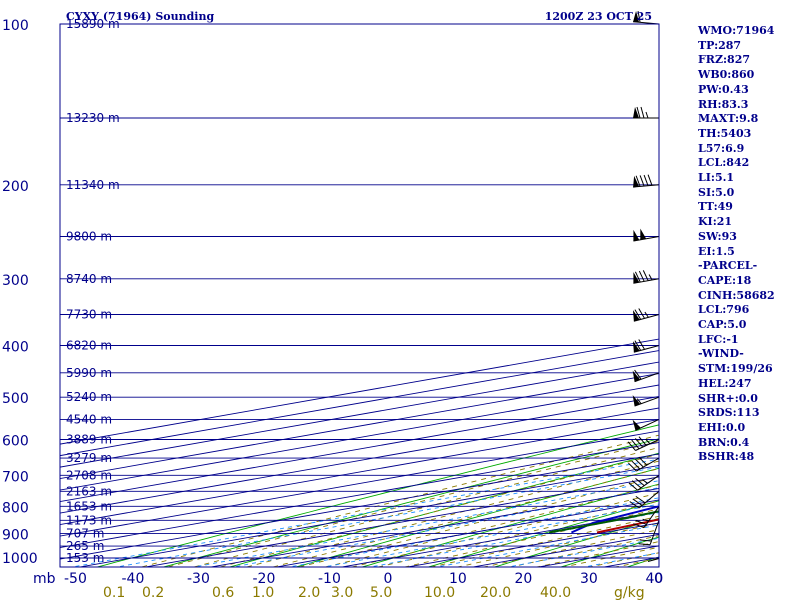 This screenshot has height=600, width=800. I want to click on temperature-label: -40, so click(133, 579).